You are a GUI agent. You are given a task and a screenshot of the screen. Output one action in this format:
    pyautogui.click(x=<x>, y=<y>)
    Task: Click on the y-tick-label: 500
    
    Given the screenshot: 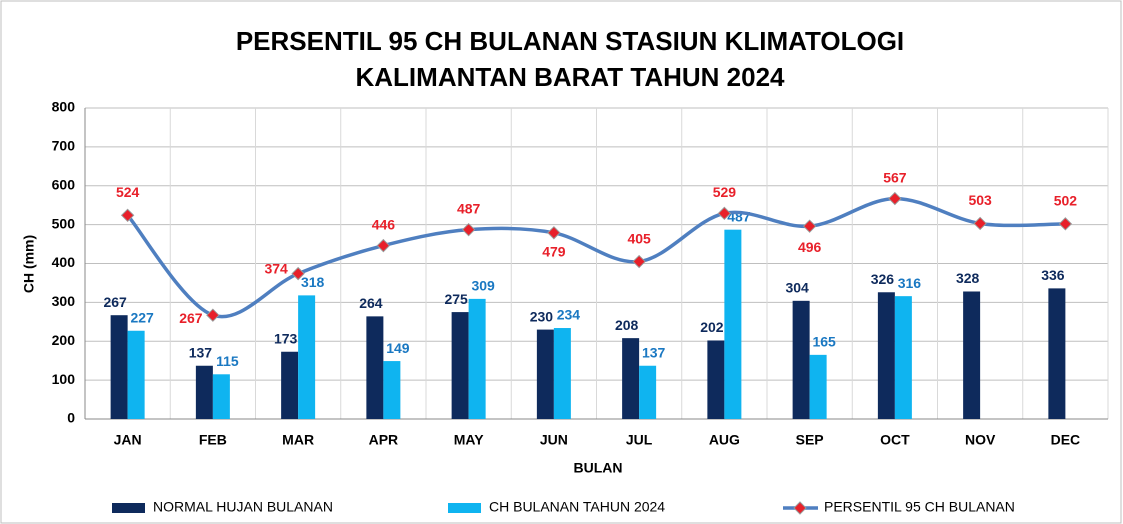 What is the action you would take?
    pyautogui.click(x=64, y=223)
    